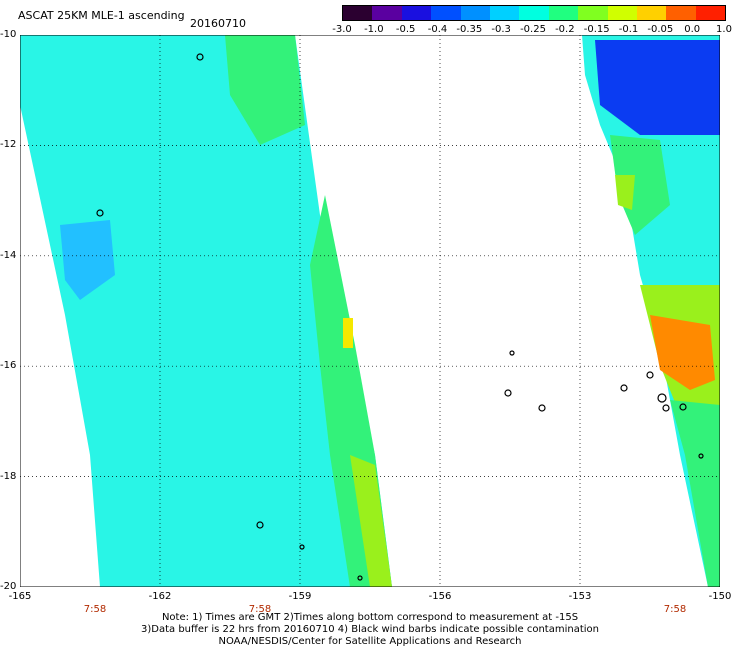 The image size is (740, 650). What do you see at coordinates (265, 90) in the screenshot?
I see `swath-left-green-top` at bounding box center [265, 90].